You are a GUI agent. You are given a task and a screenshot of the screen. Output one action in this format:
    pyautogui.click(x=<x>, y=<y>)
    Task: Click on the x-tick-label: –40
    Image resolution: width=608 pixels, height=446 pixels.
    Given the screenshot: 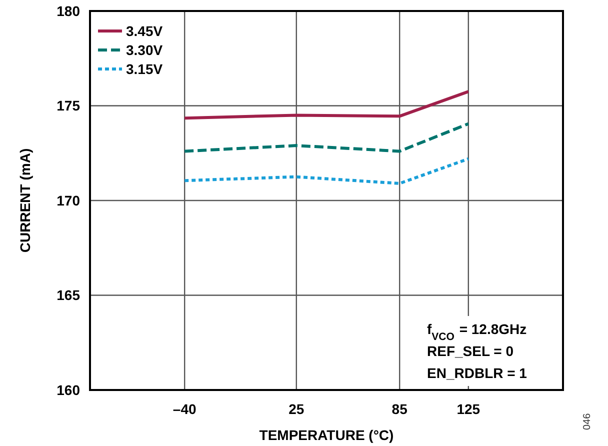 What is the action you would take?
    pyautogui.click(x=184, y=409)
    